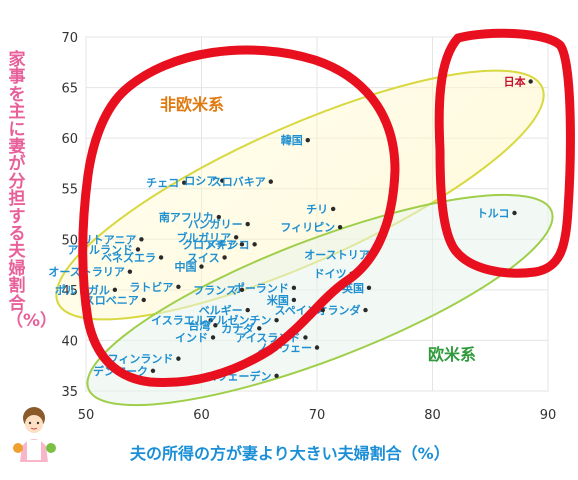 The width and height of the screenshot is (578, 480). I want to click on x-tick-label: 90, so click(548, 415).